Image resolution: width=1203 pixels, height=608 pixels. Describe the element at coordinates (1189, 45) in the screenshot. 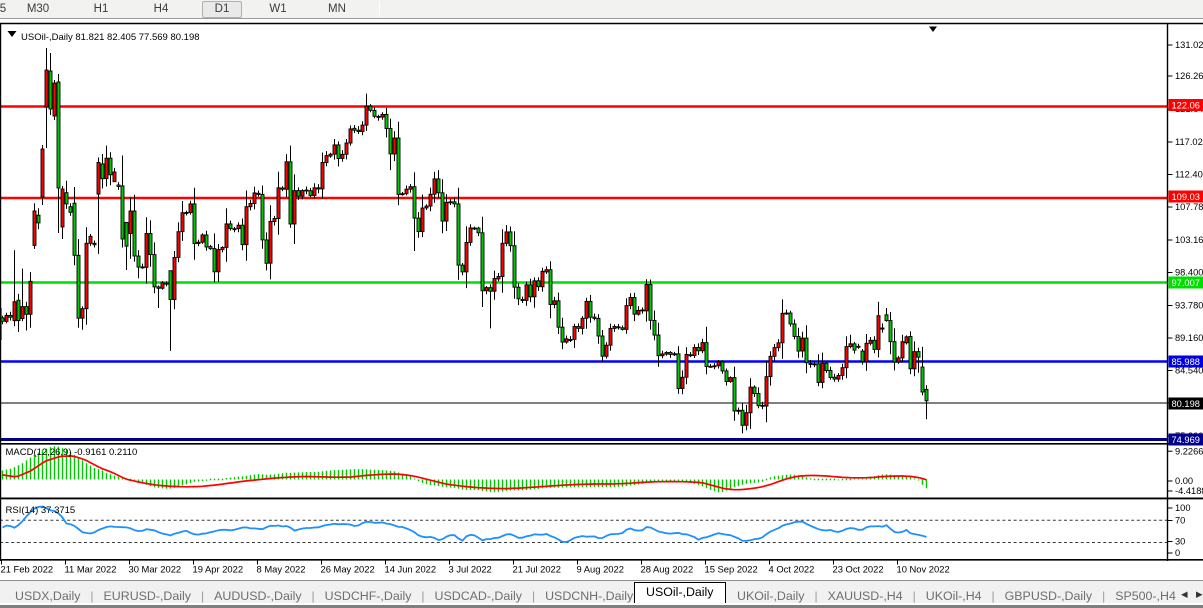

I see `svg-text: 131.020` at that location.